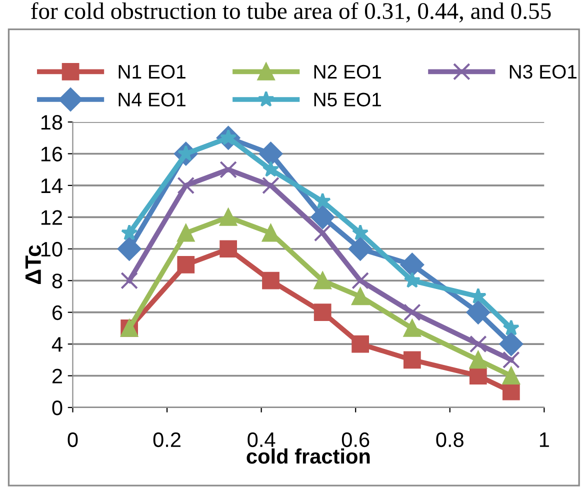 Image resolution: width=582 pixels, height=488 pixels. I want to click on x-tick-label: 0.4, so click(262, 440).